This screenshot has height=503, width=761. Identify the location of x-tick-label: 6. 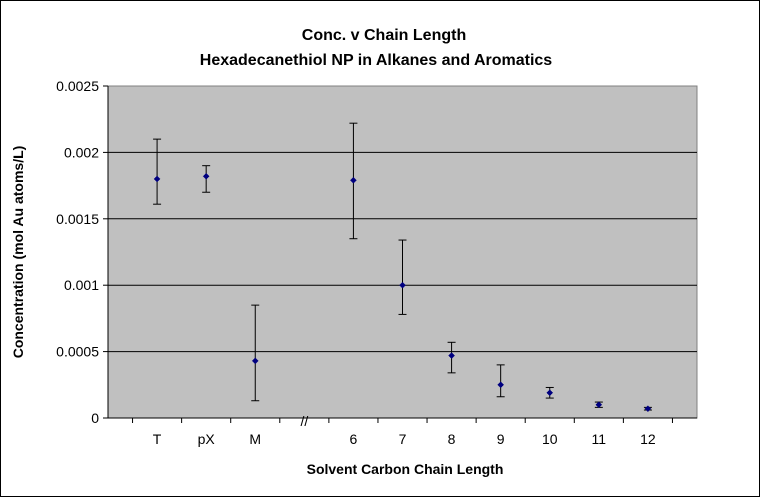
(354, 439).